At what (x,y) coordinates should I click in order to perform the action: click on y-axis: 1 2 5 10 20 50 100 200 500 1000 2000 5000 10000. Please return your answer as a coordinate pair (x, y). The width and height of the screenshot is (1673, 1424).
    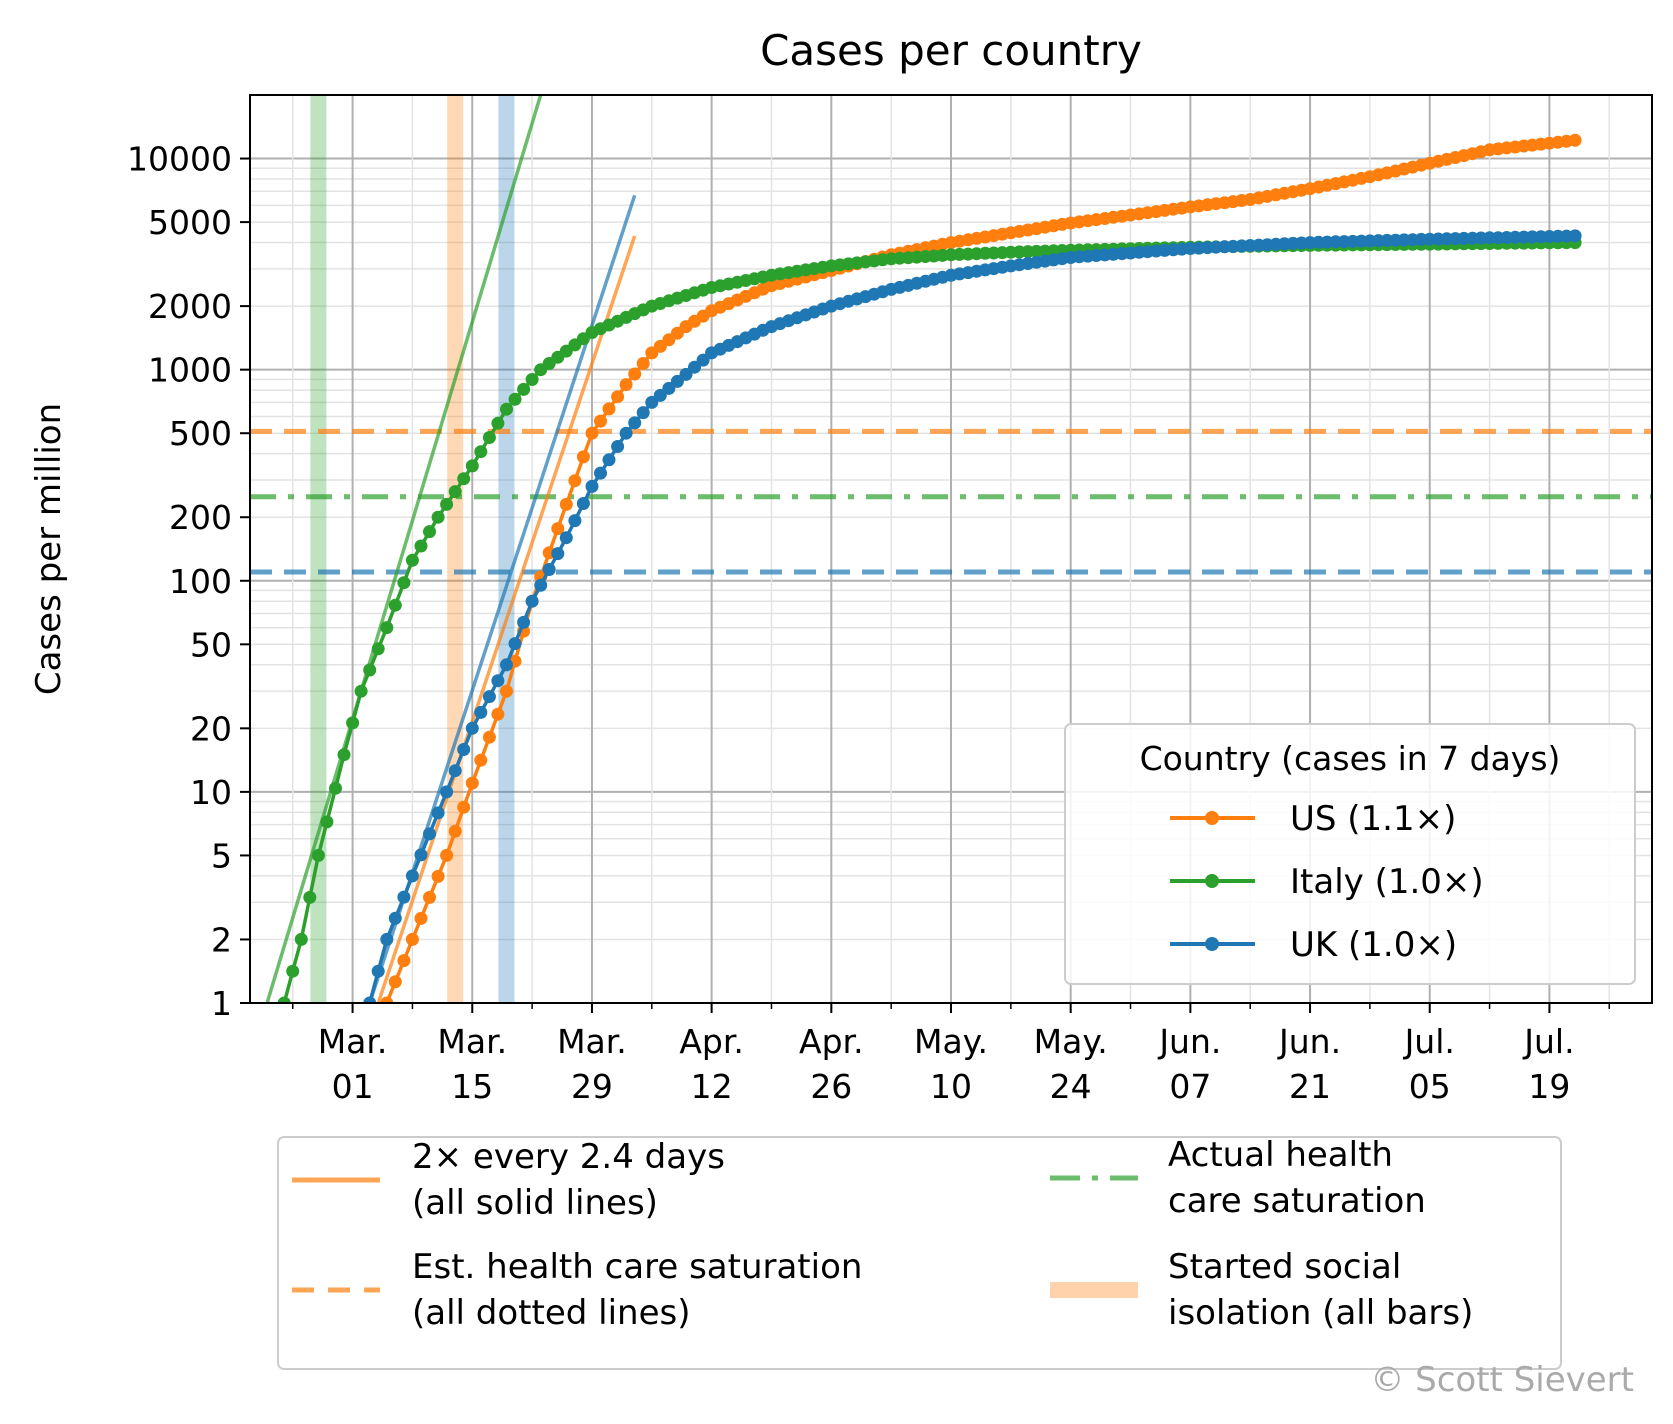
    Looking at the image, I should click on (188, 581).